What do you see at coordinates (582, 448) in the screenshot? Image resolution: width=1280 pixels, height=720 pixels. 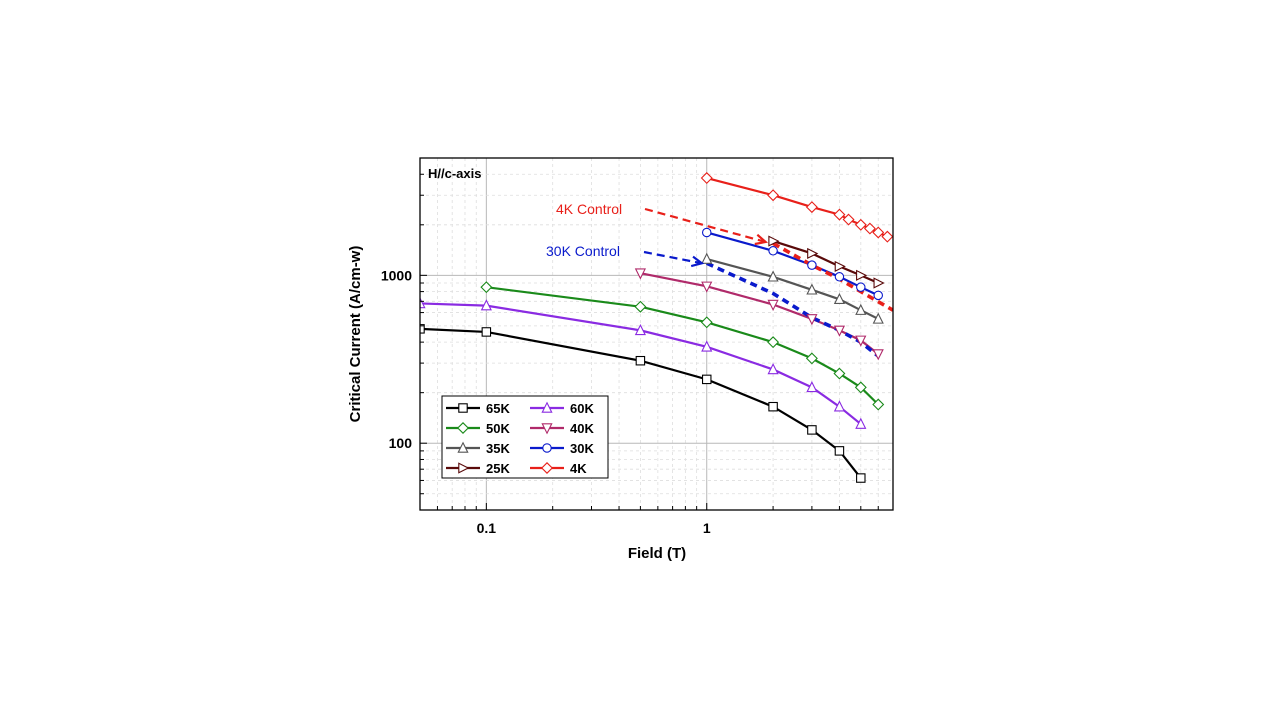 I see `legend-label-30K: 30K` at bounding box center [582, 448].